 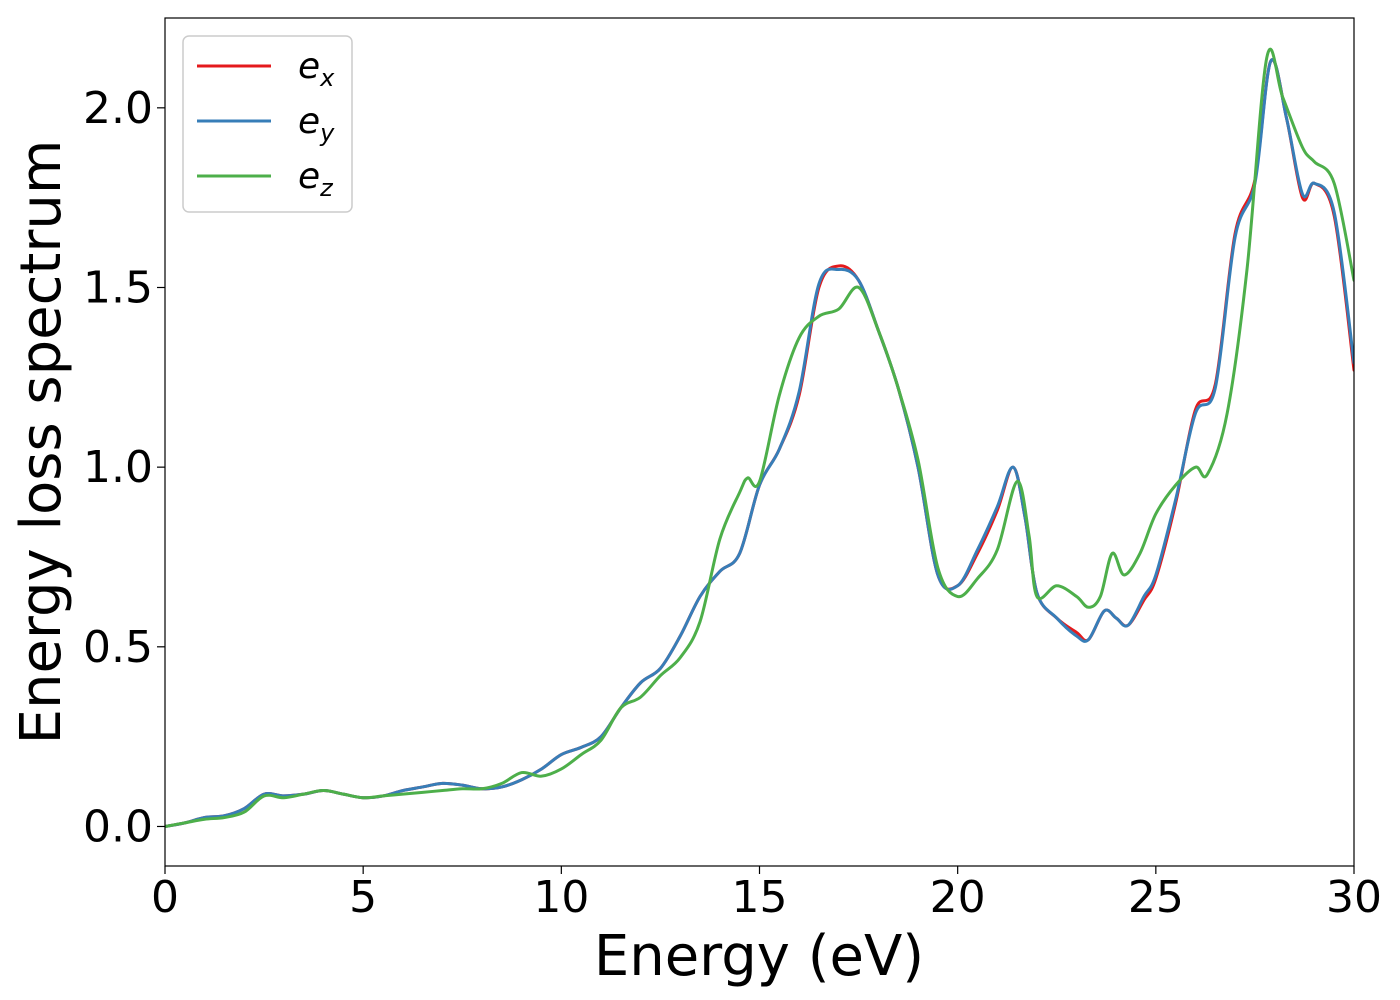 I want to click on x-tick-label: 5, so click(x=363, y=897).